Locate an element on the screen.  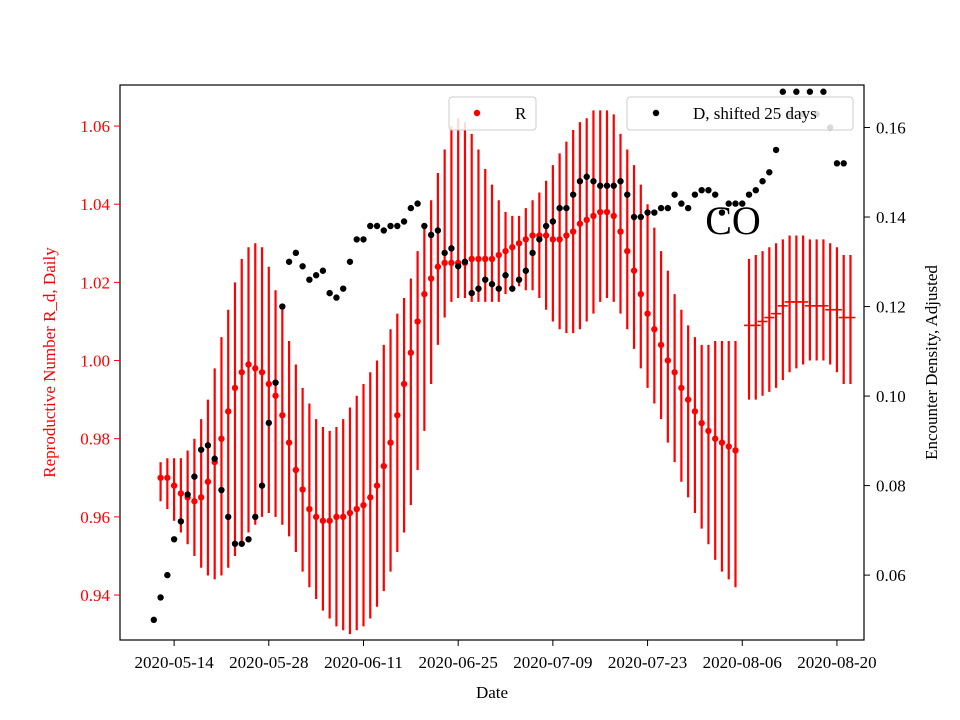
left-y-tick-label: 1.06 is located at coordinates (95, 126).